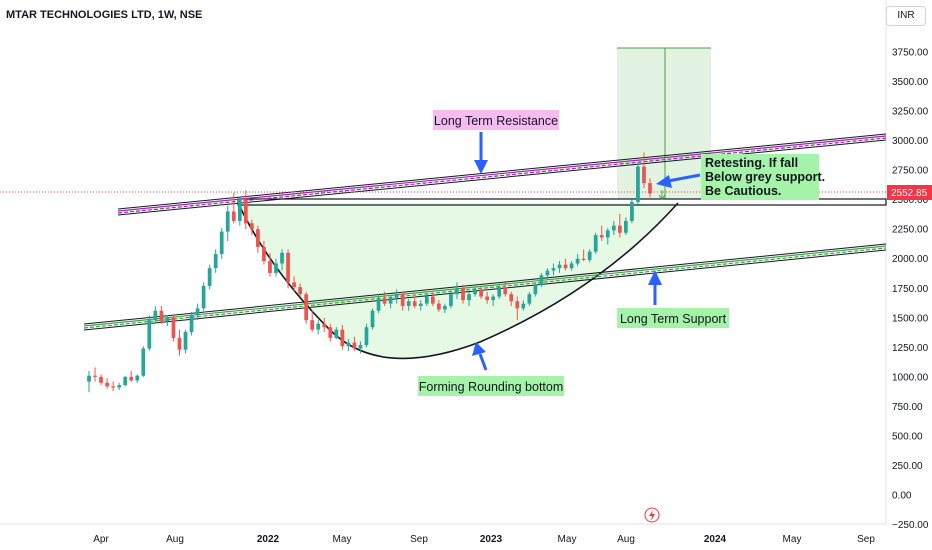 Image resolution: width=932 pixels, height=550 pixels. I want to click on symbol-title: MTAR TECHNOLOGIES LTD, 1W, NSE, so click(104, 15).